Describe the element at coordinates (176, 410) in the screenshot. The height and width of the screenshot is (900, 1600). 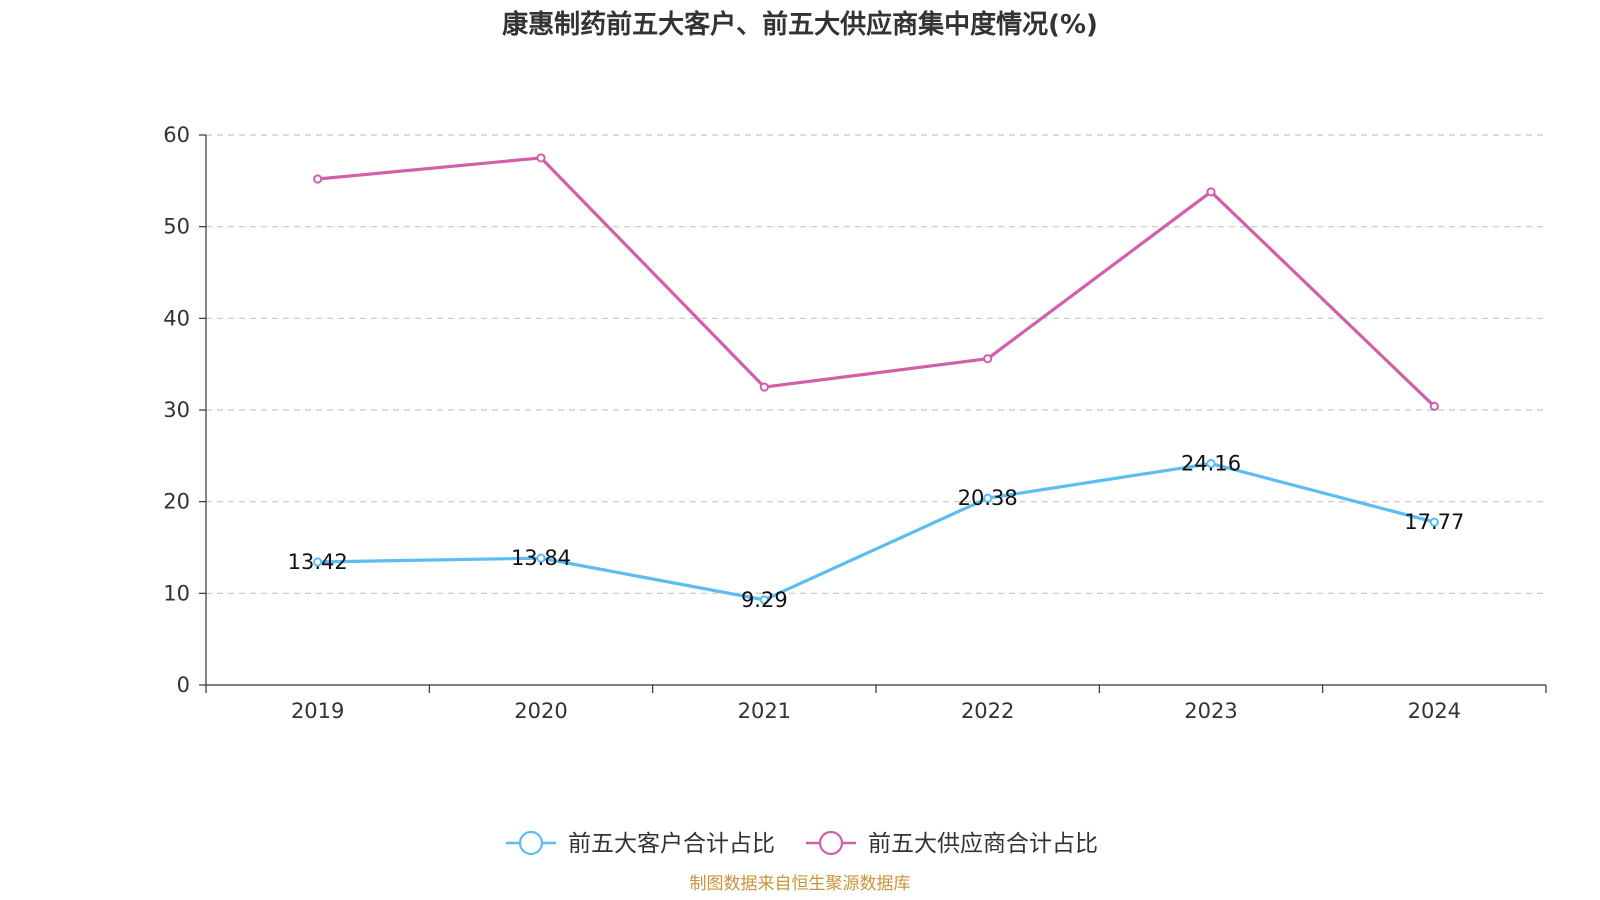
I see `y-tick-label: 30` at that location.